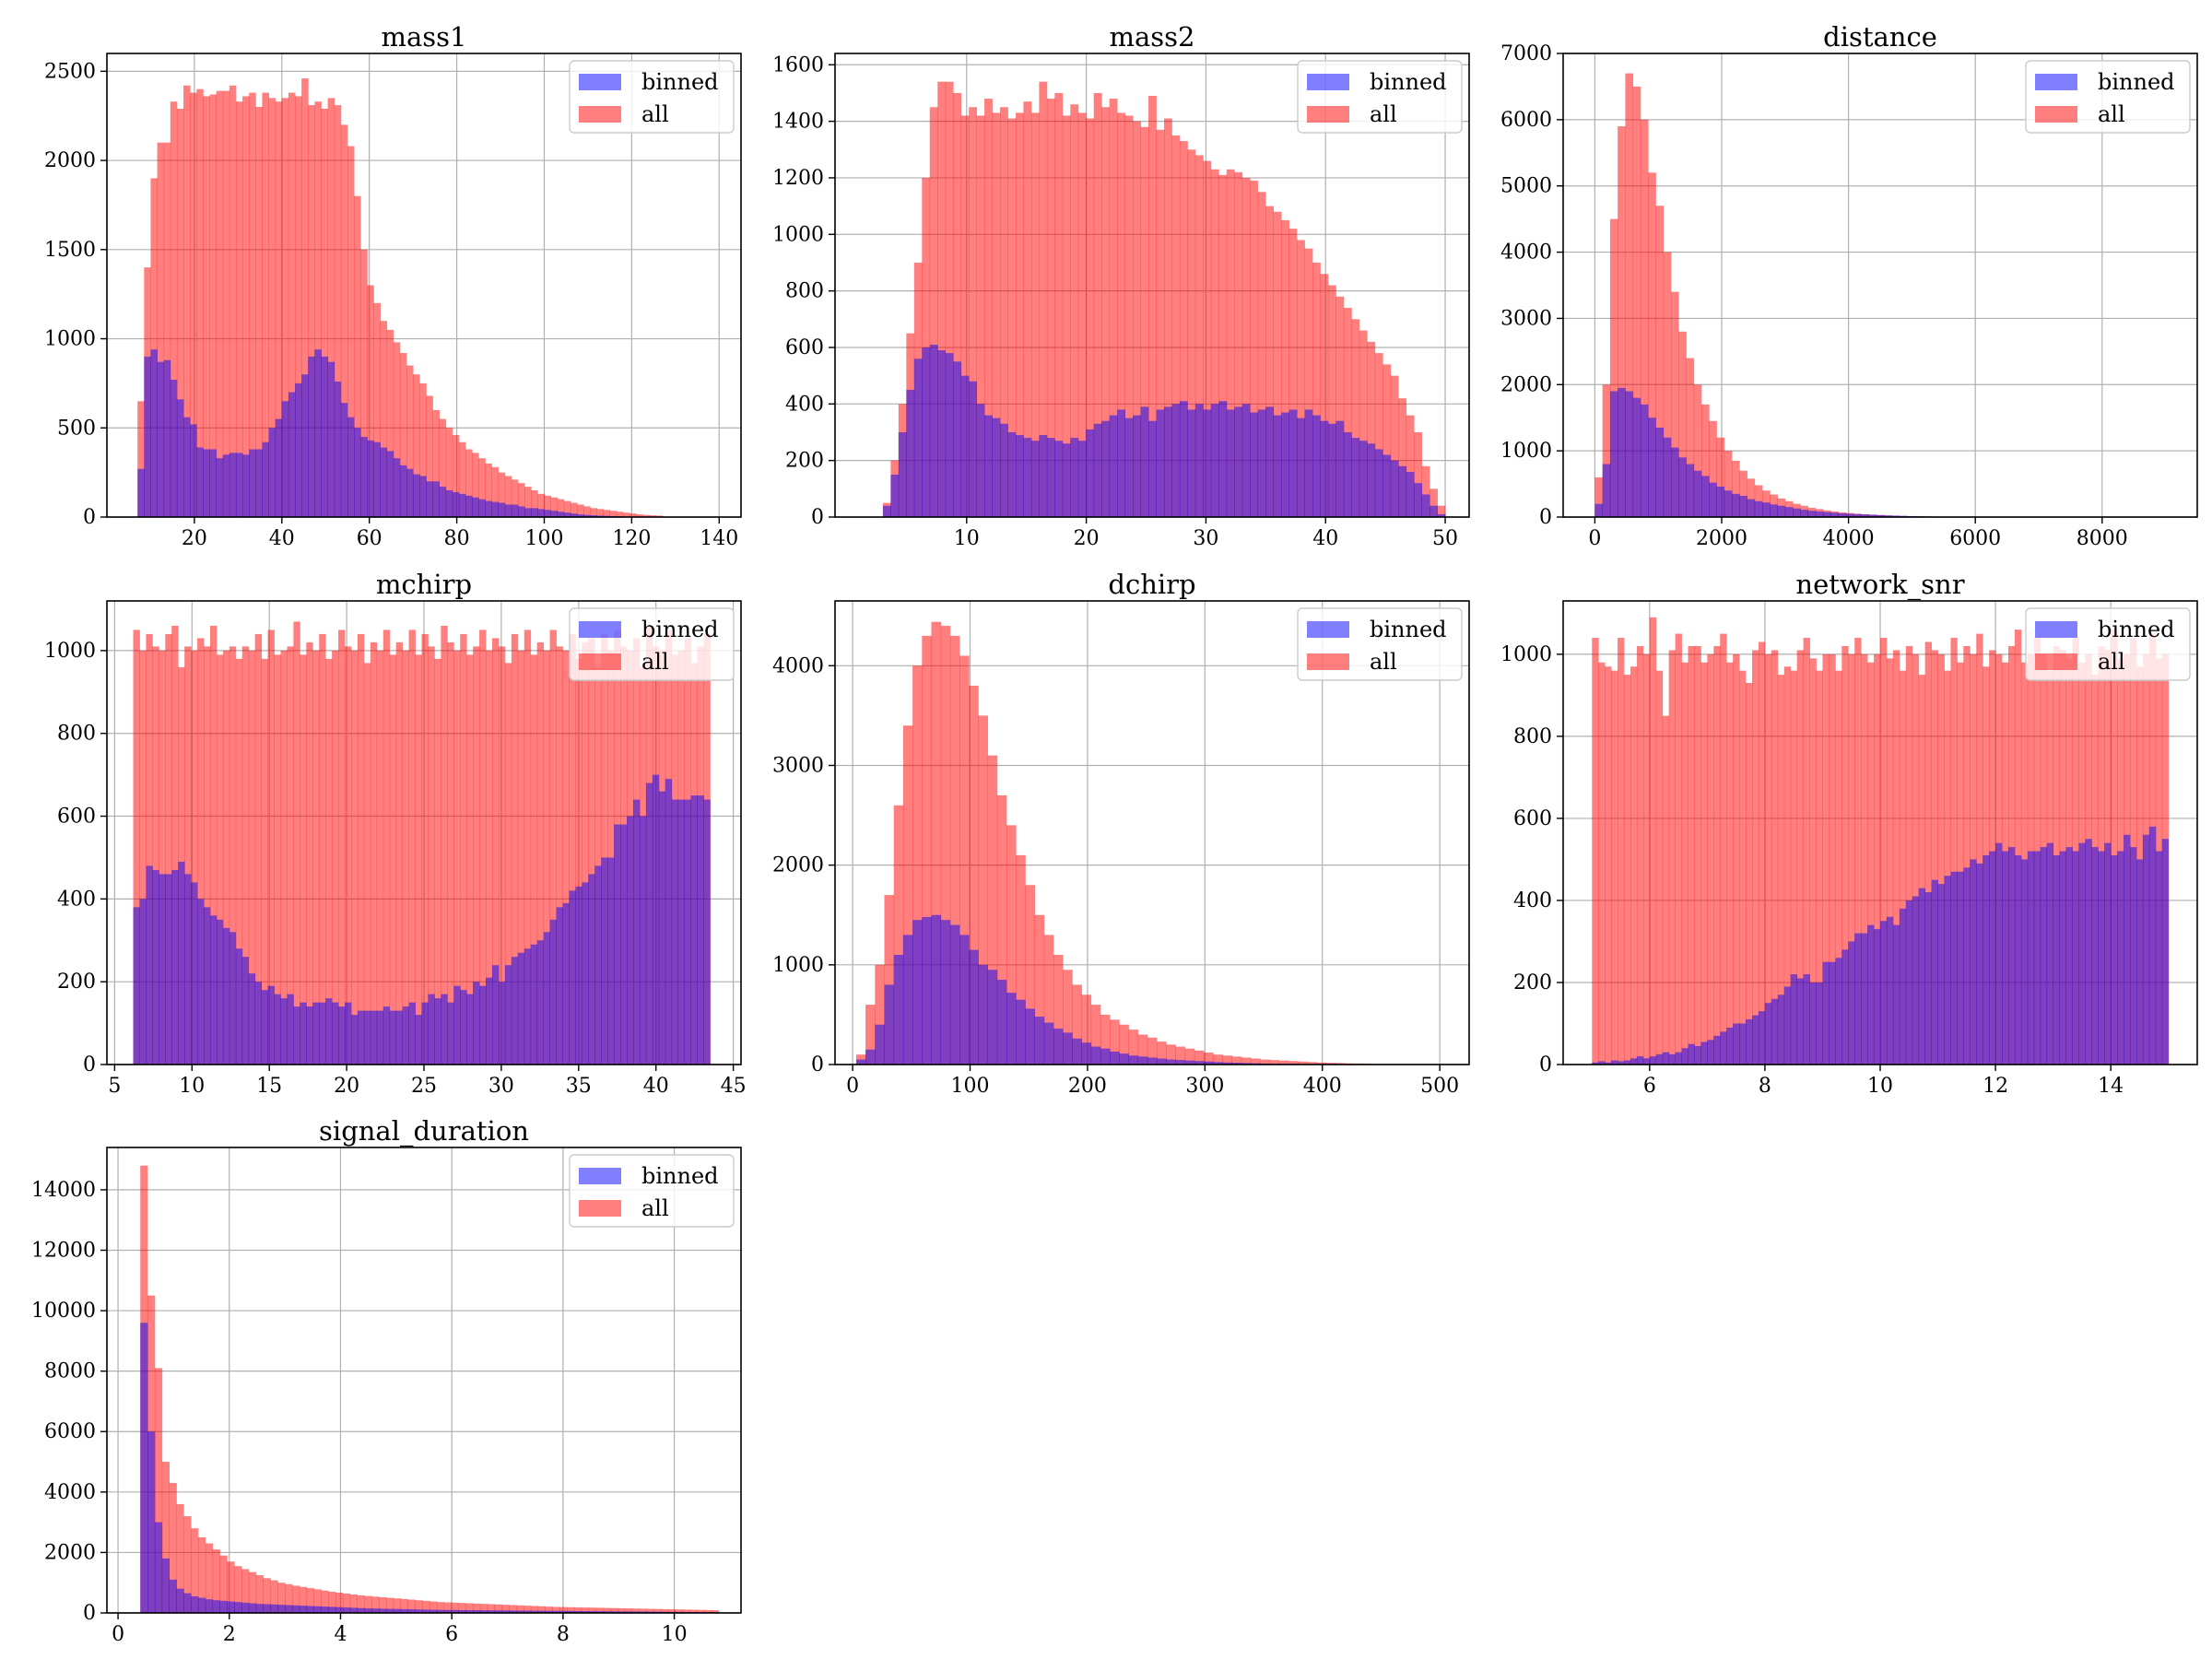 This screenshot has width=2212, height=1659. Describe the element at coordinates (76, 734) in the screenshot. I see `y-tick-label: 800` at that location.